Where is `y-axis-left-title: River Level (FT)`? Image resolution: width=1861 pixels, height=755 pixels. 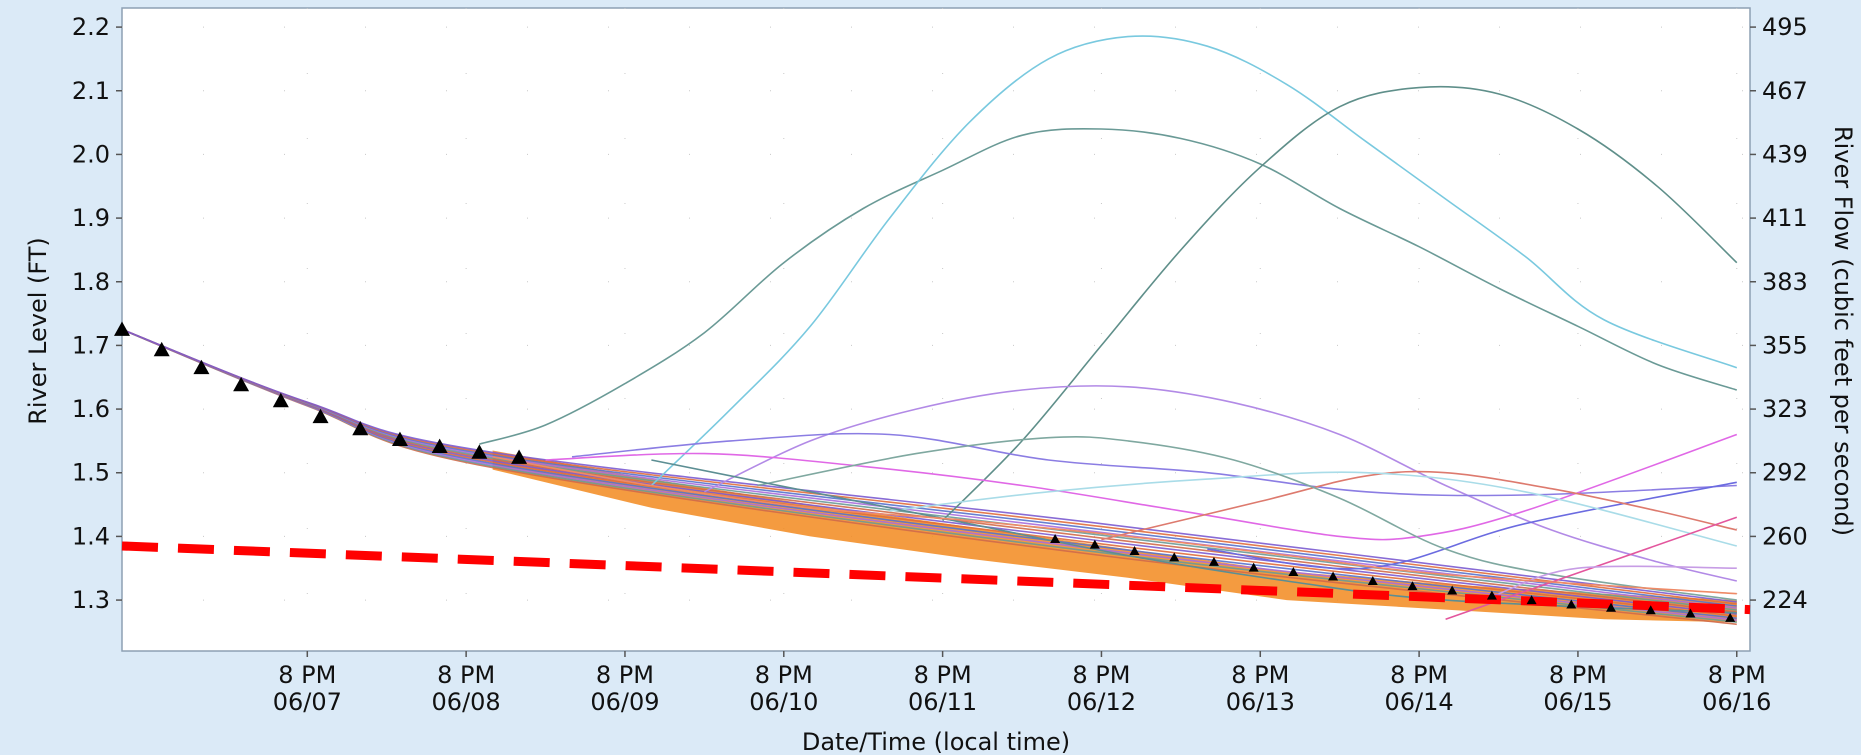
y-axis-left-title: River Level (FT) is located at coordinates (38, 331).